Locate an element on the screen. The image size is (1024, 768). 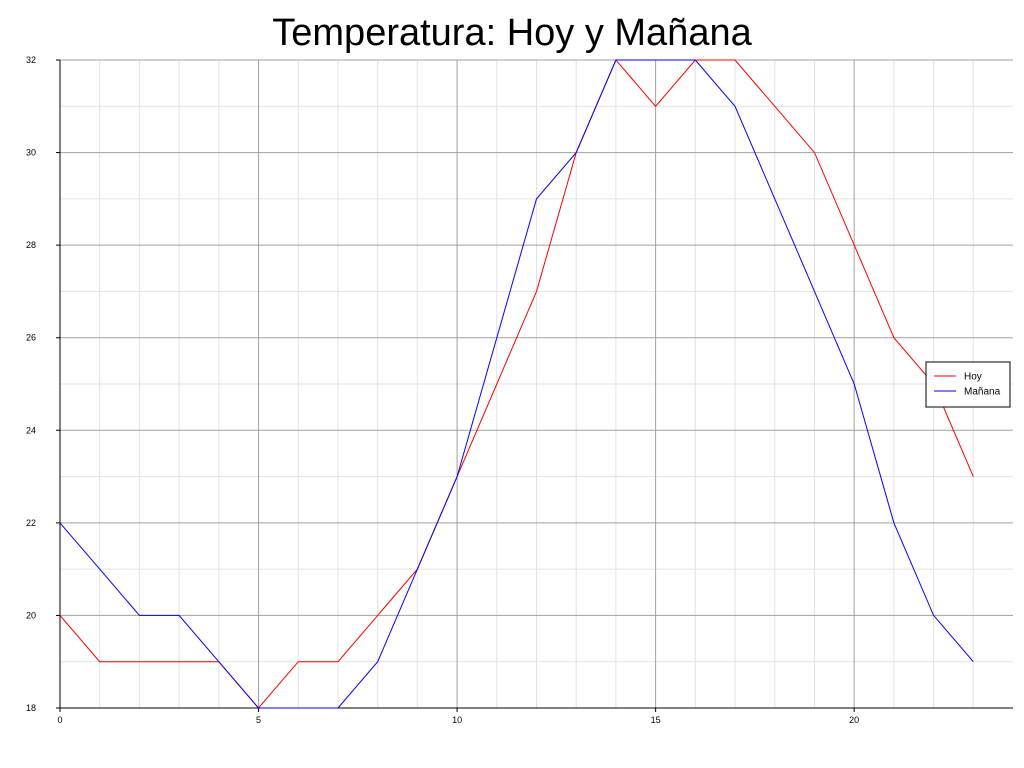
x-tick-label: 5 is located at coordinates (258, 720).